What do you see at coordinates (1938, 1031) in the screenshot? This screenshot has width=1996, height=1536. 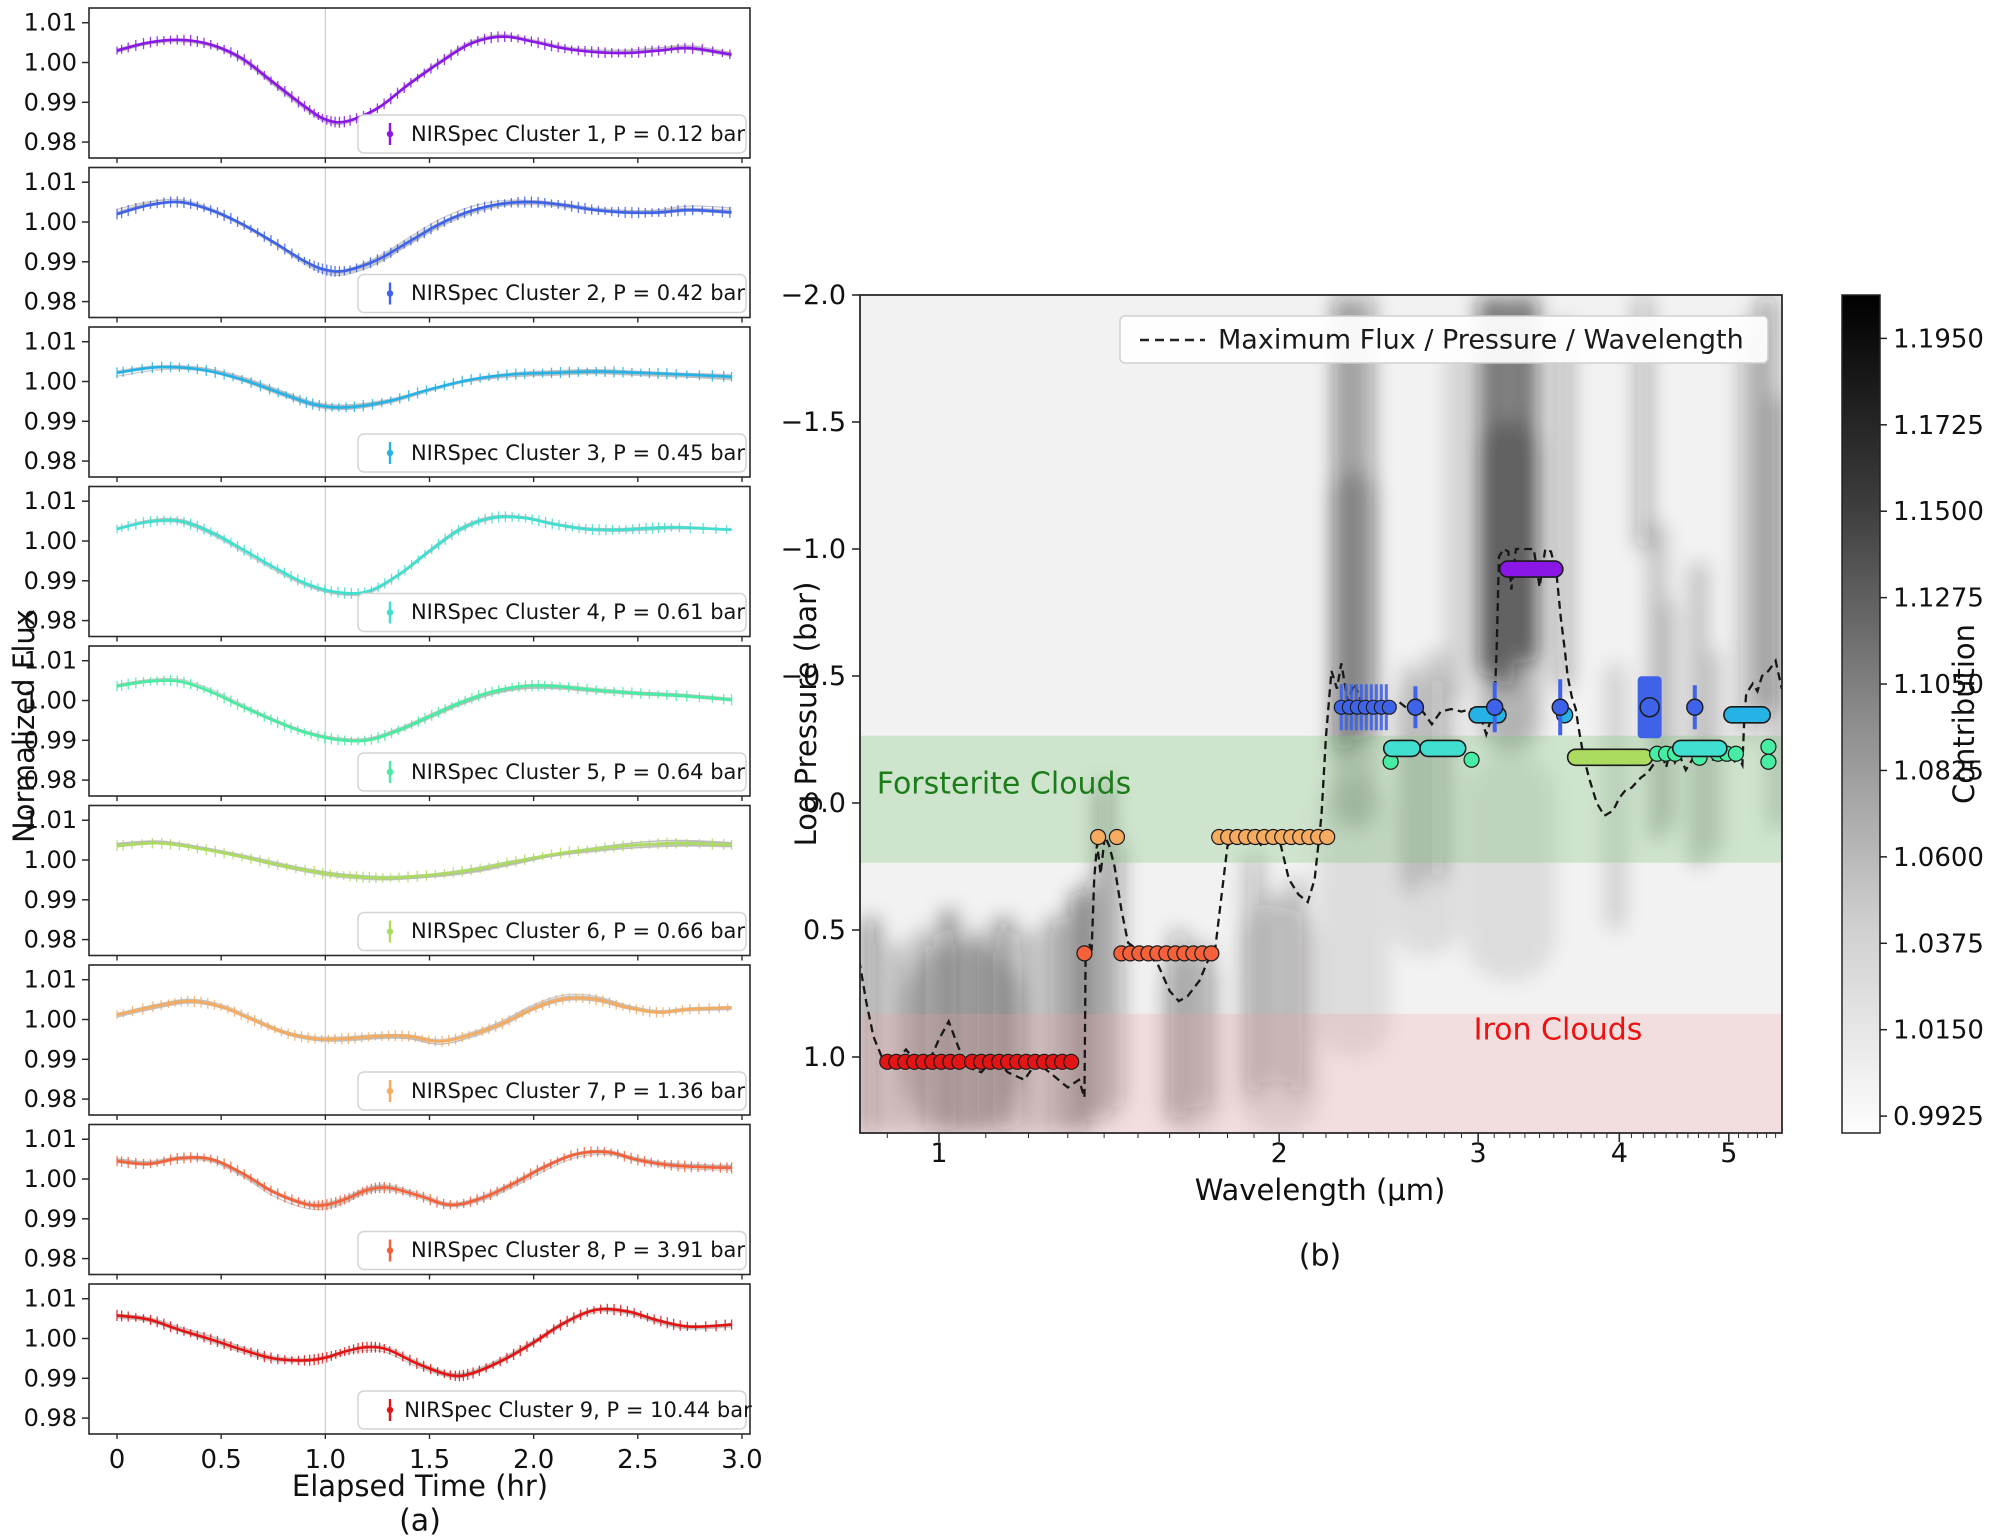 I see `colorbar-tick: 1.0150` at bounding box center [1938, 1031].